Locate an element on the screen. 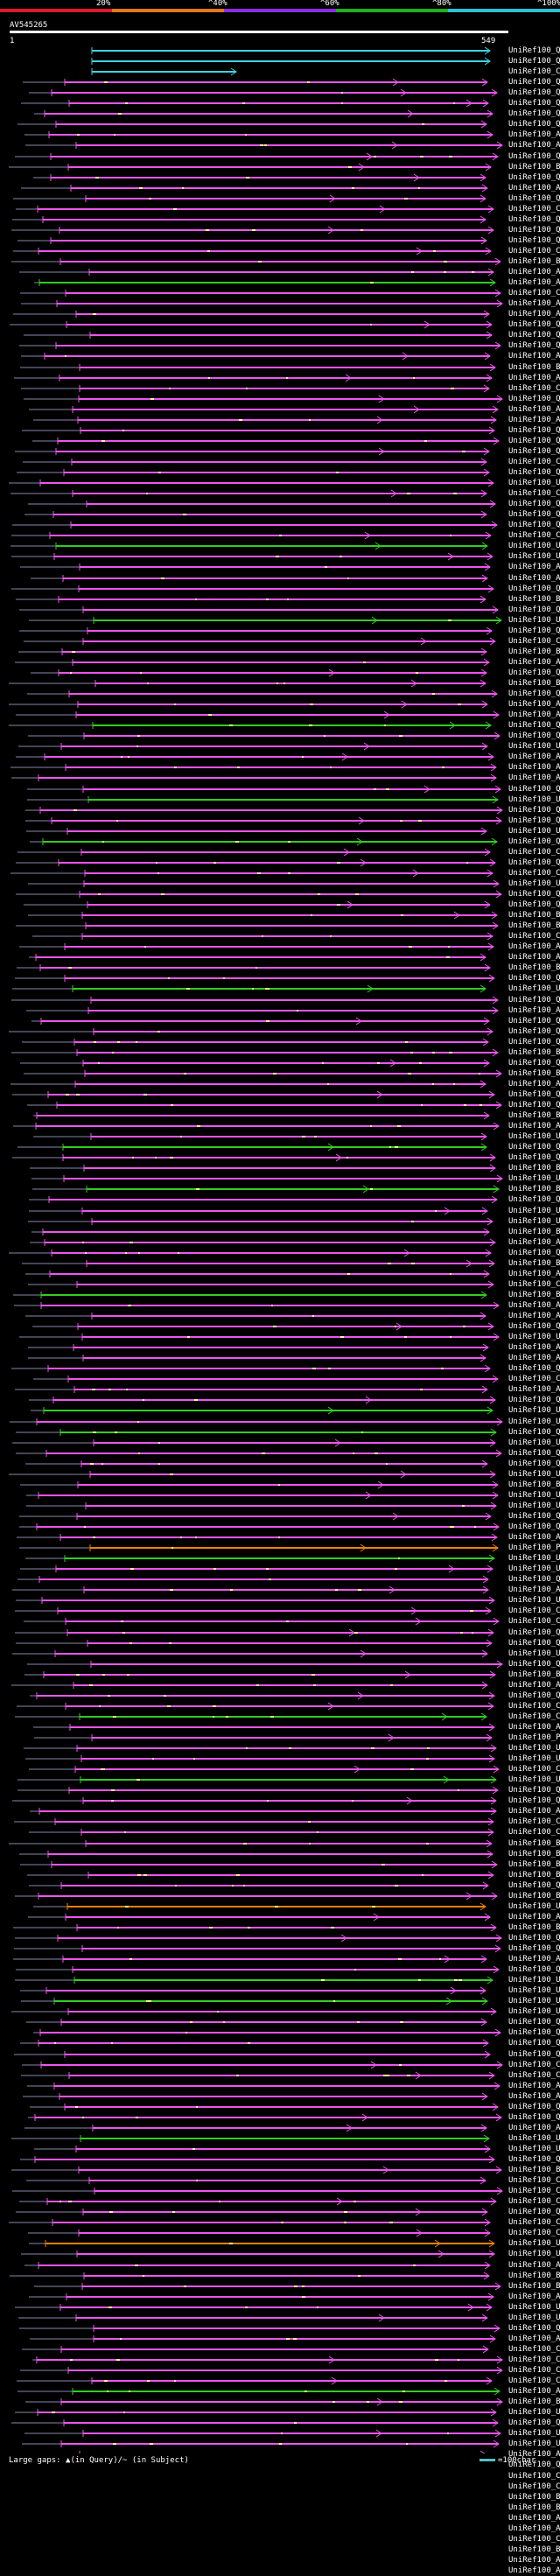  hit-label: UniRef100_Q0QF98 is located at coordinates (534, 324).